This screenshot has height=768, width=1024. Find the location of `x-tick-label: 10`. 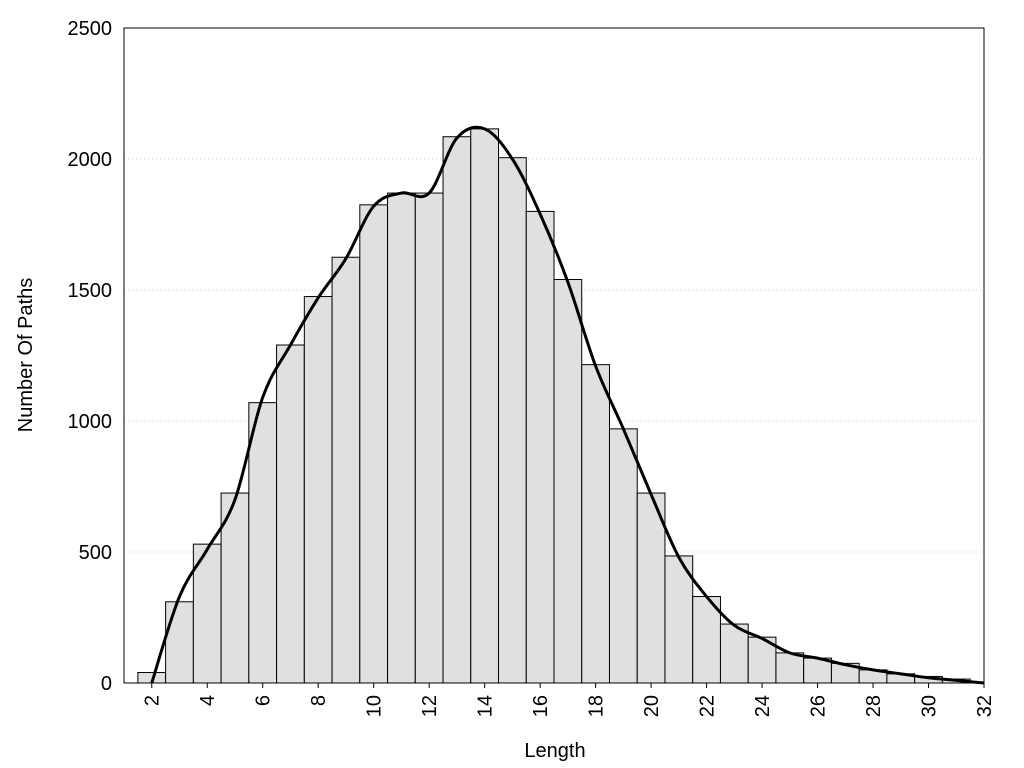

x-tick-label: 10 is located at coordinates (375, 706).